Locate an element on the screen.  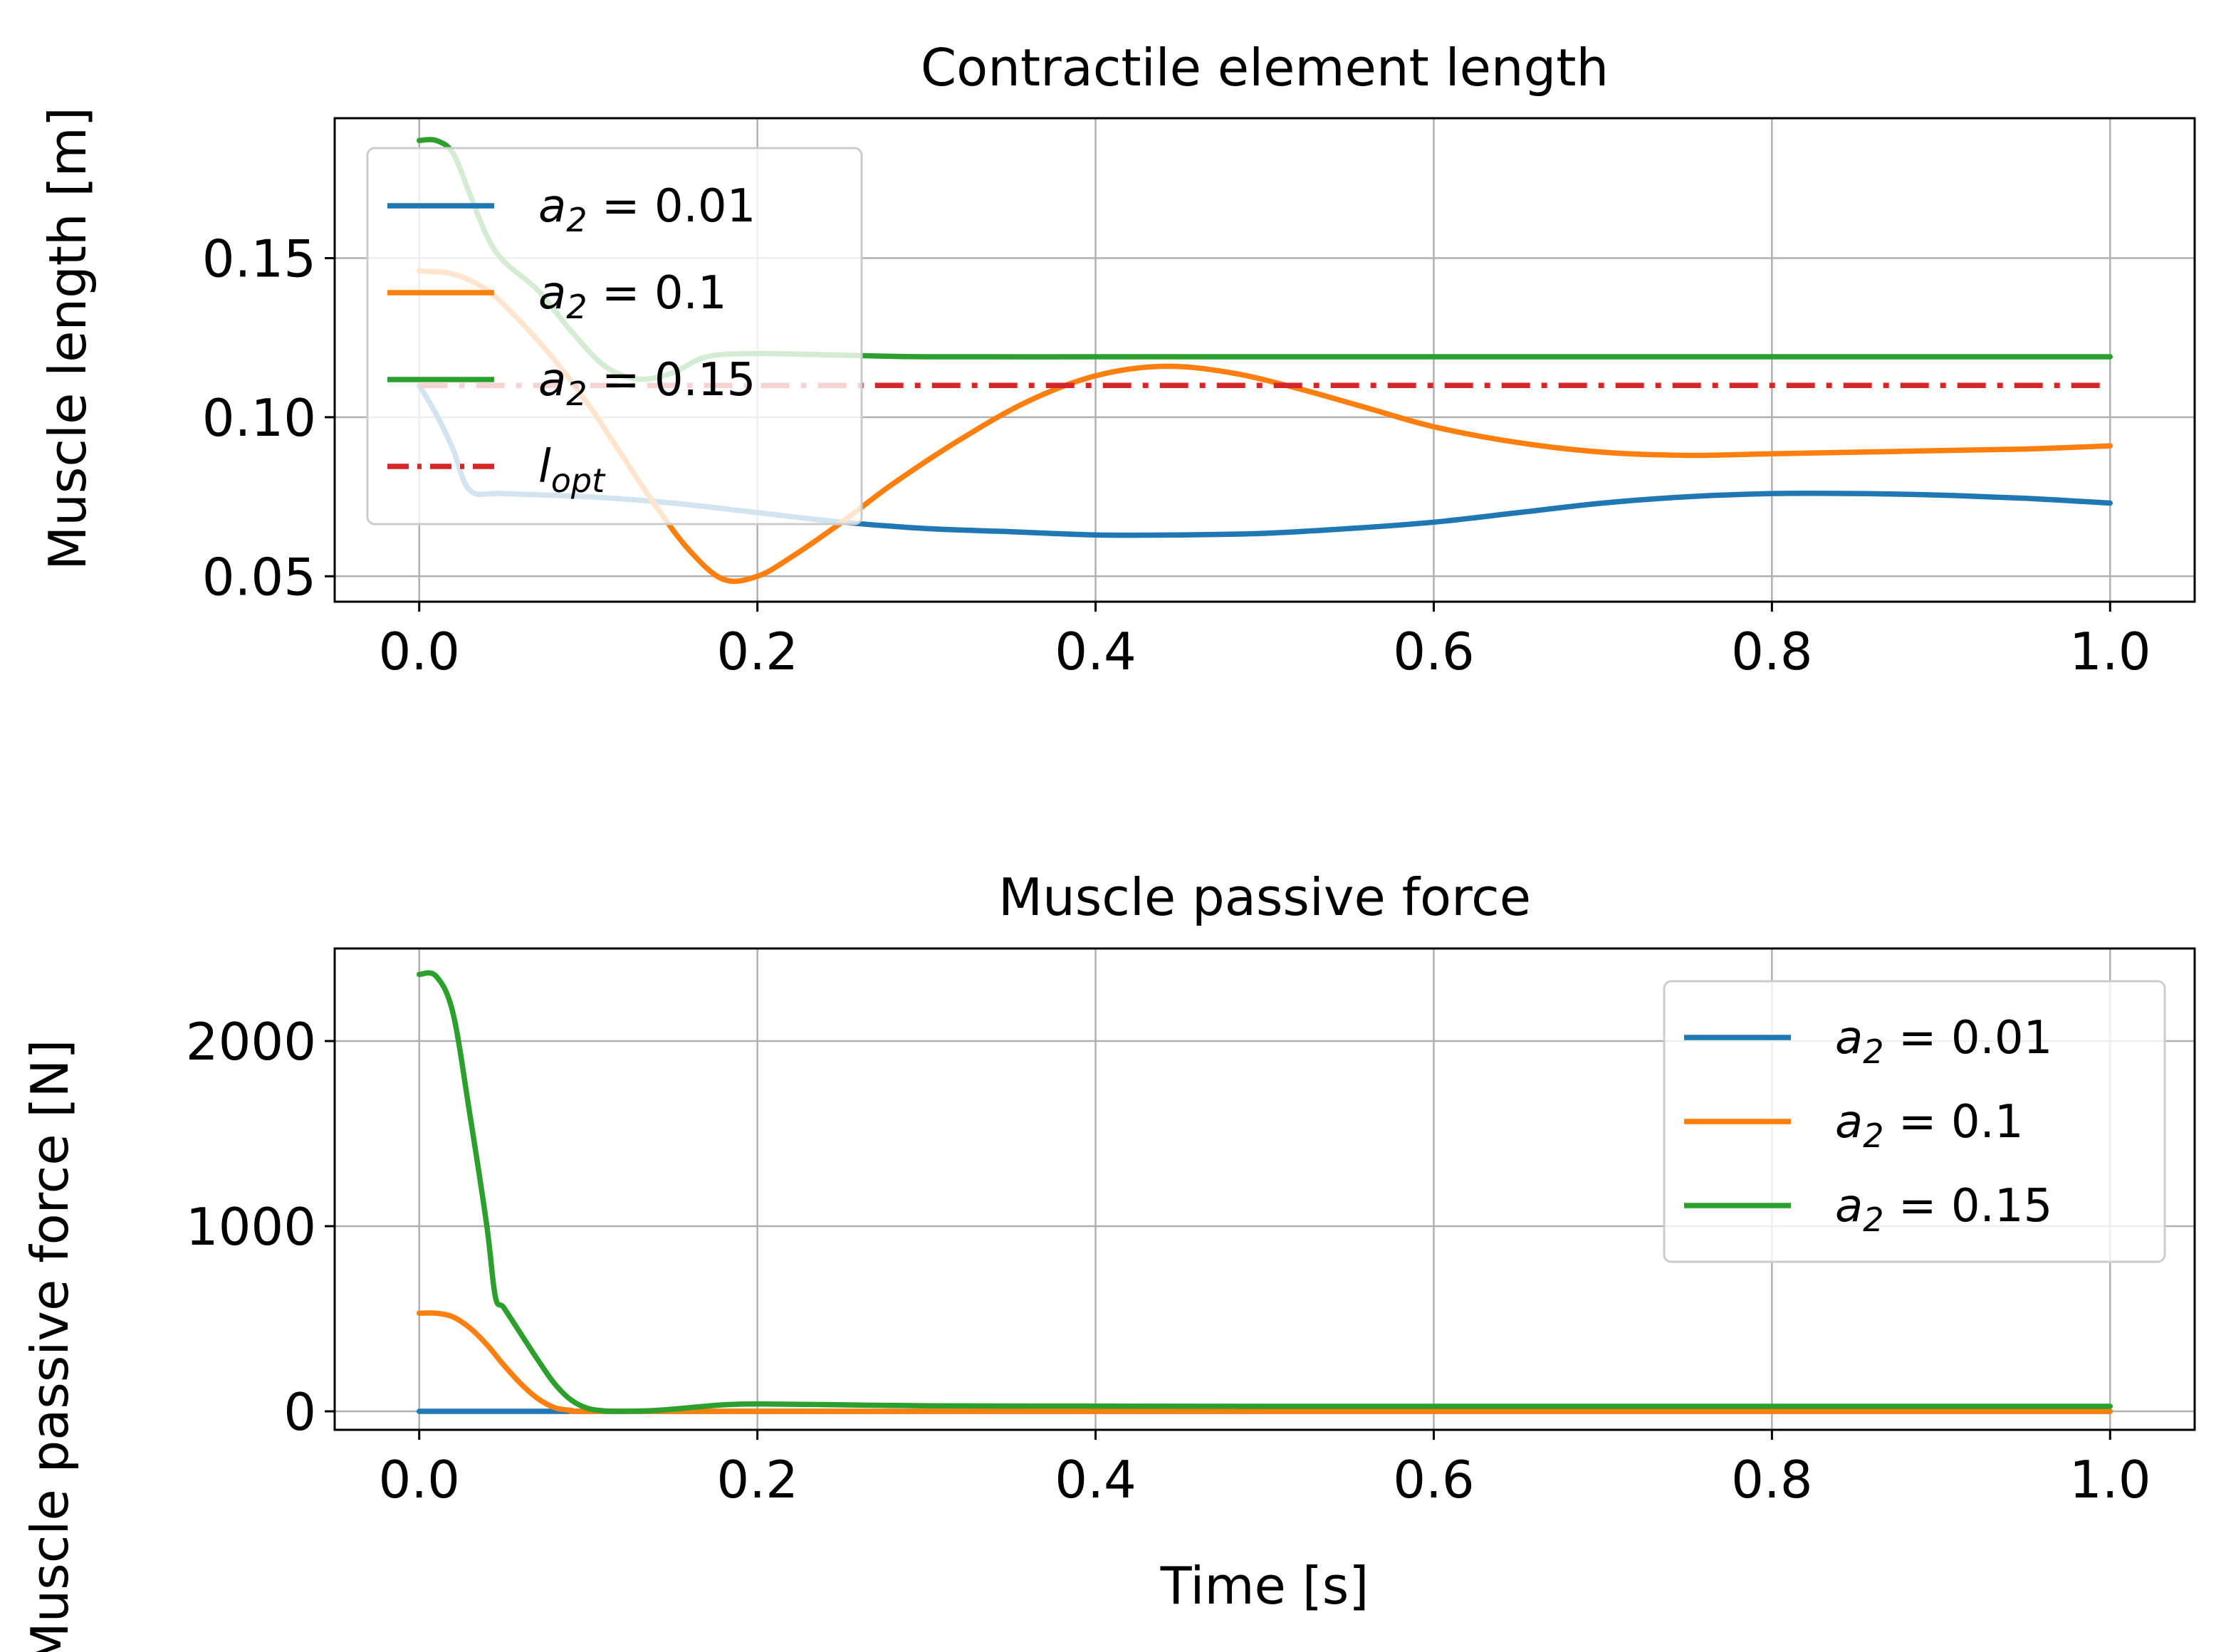
chart-title: Muscle passive force is located at coordinates (1264, 897).